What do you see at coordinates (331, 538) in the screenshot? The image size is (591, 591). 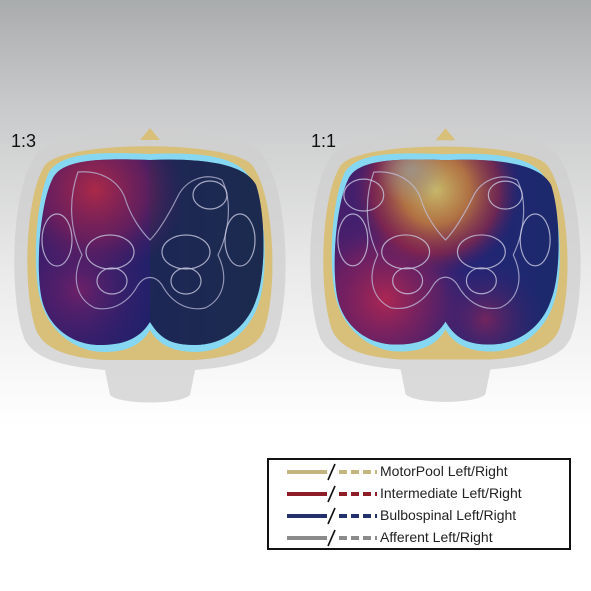 I see `legend-swatch-afferent` at bounding box center [331, 538].